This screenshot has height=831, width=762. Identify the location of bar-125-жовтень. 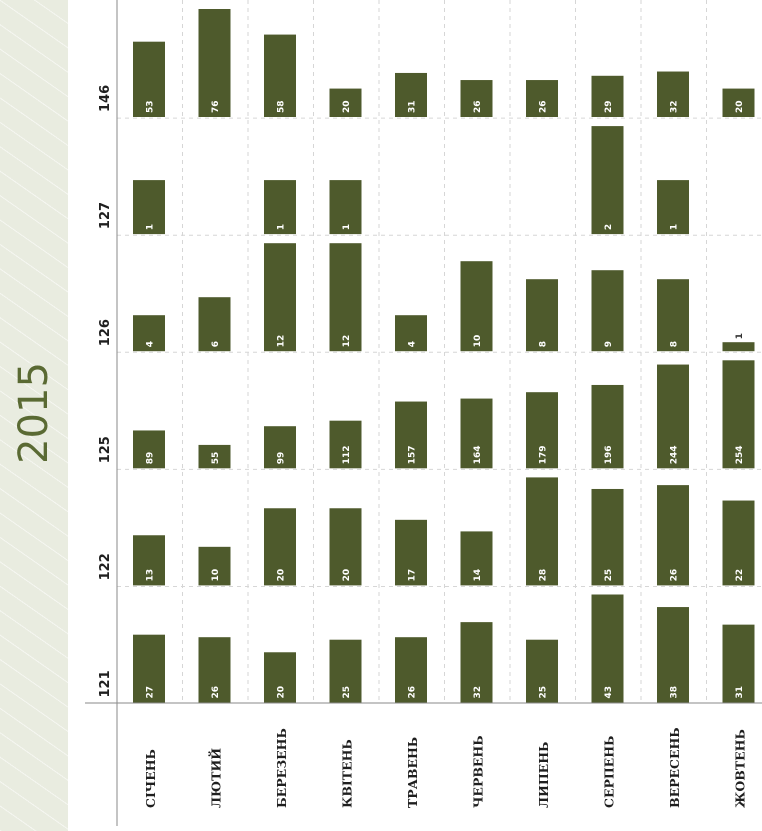
(738, 414).